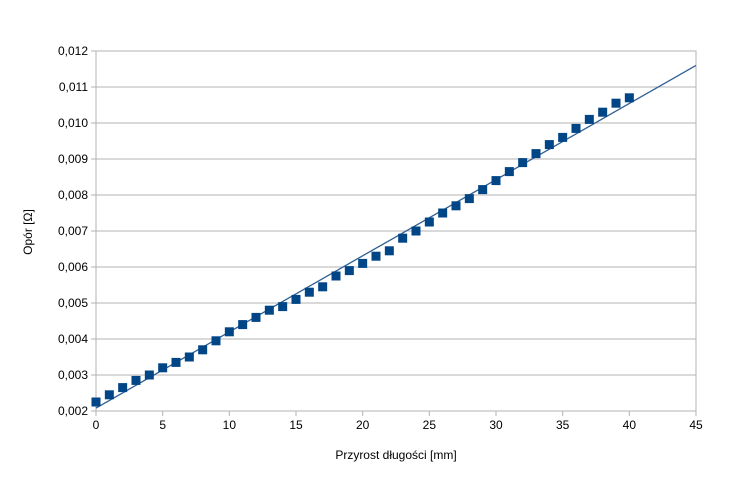  What do you see at coordinates (396, 455) in the screenshot?
I see `x-axis-title: Przyrost długości [mm]` at bounding box center [396, 455].